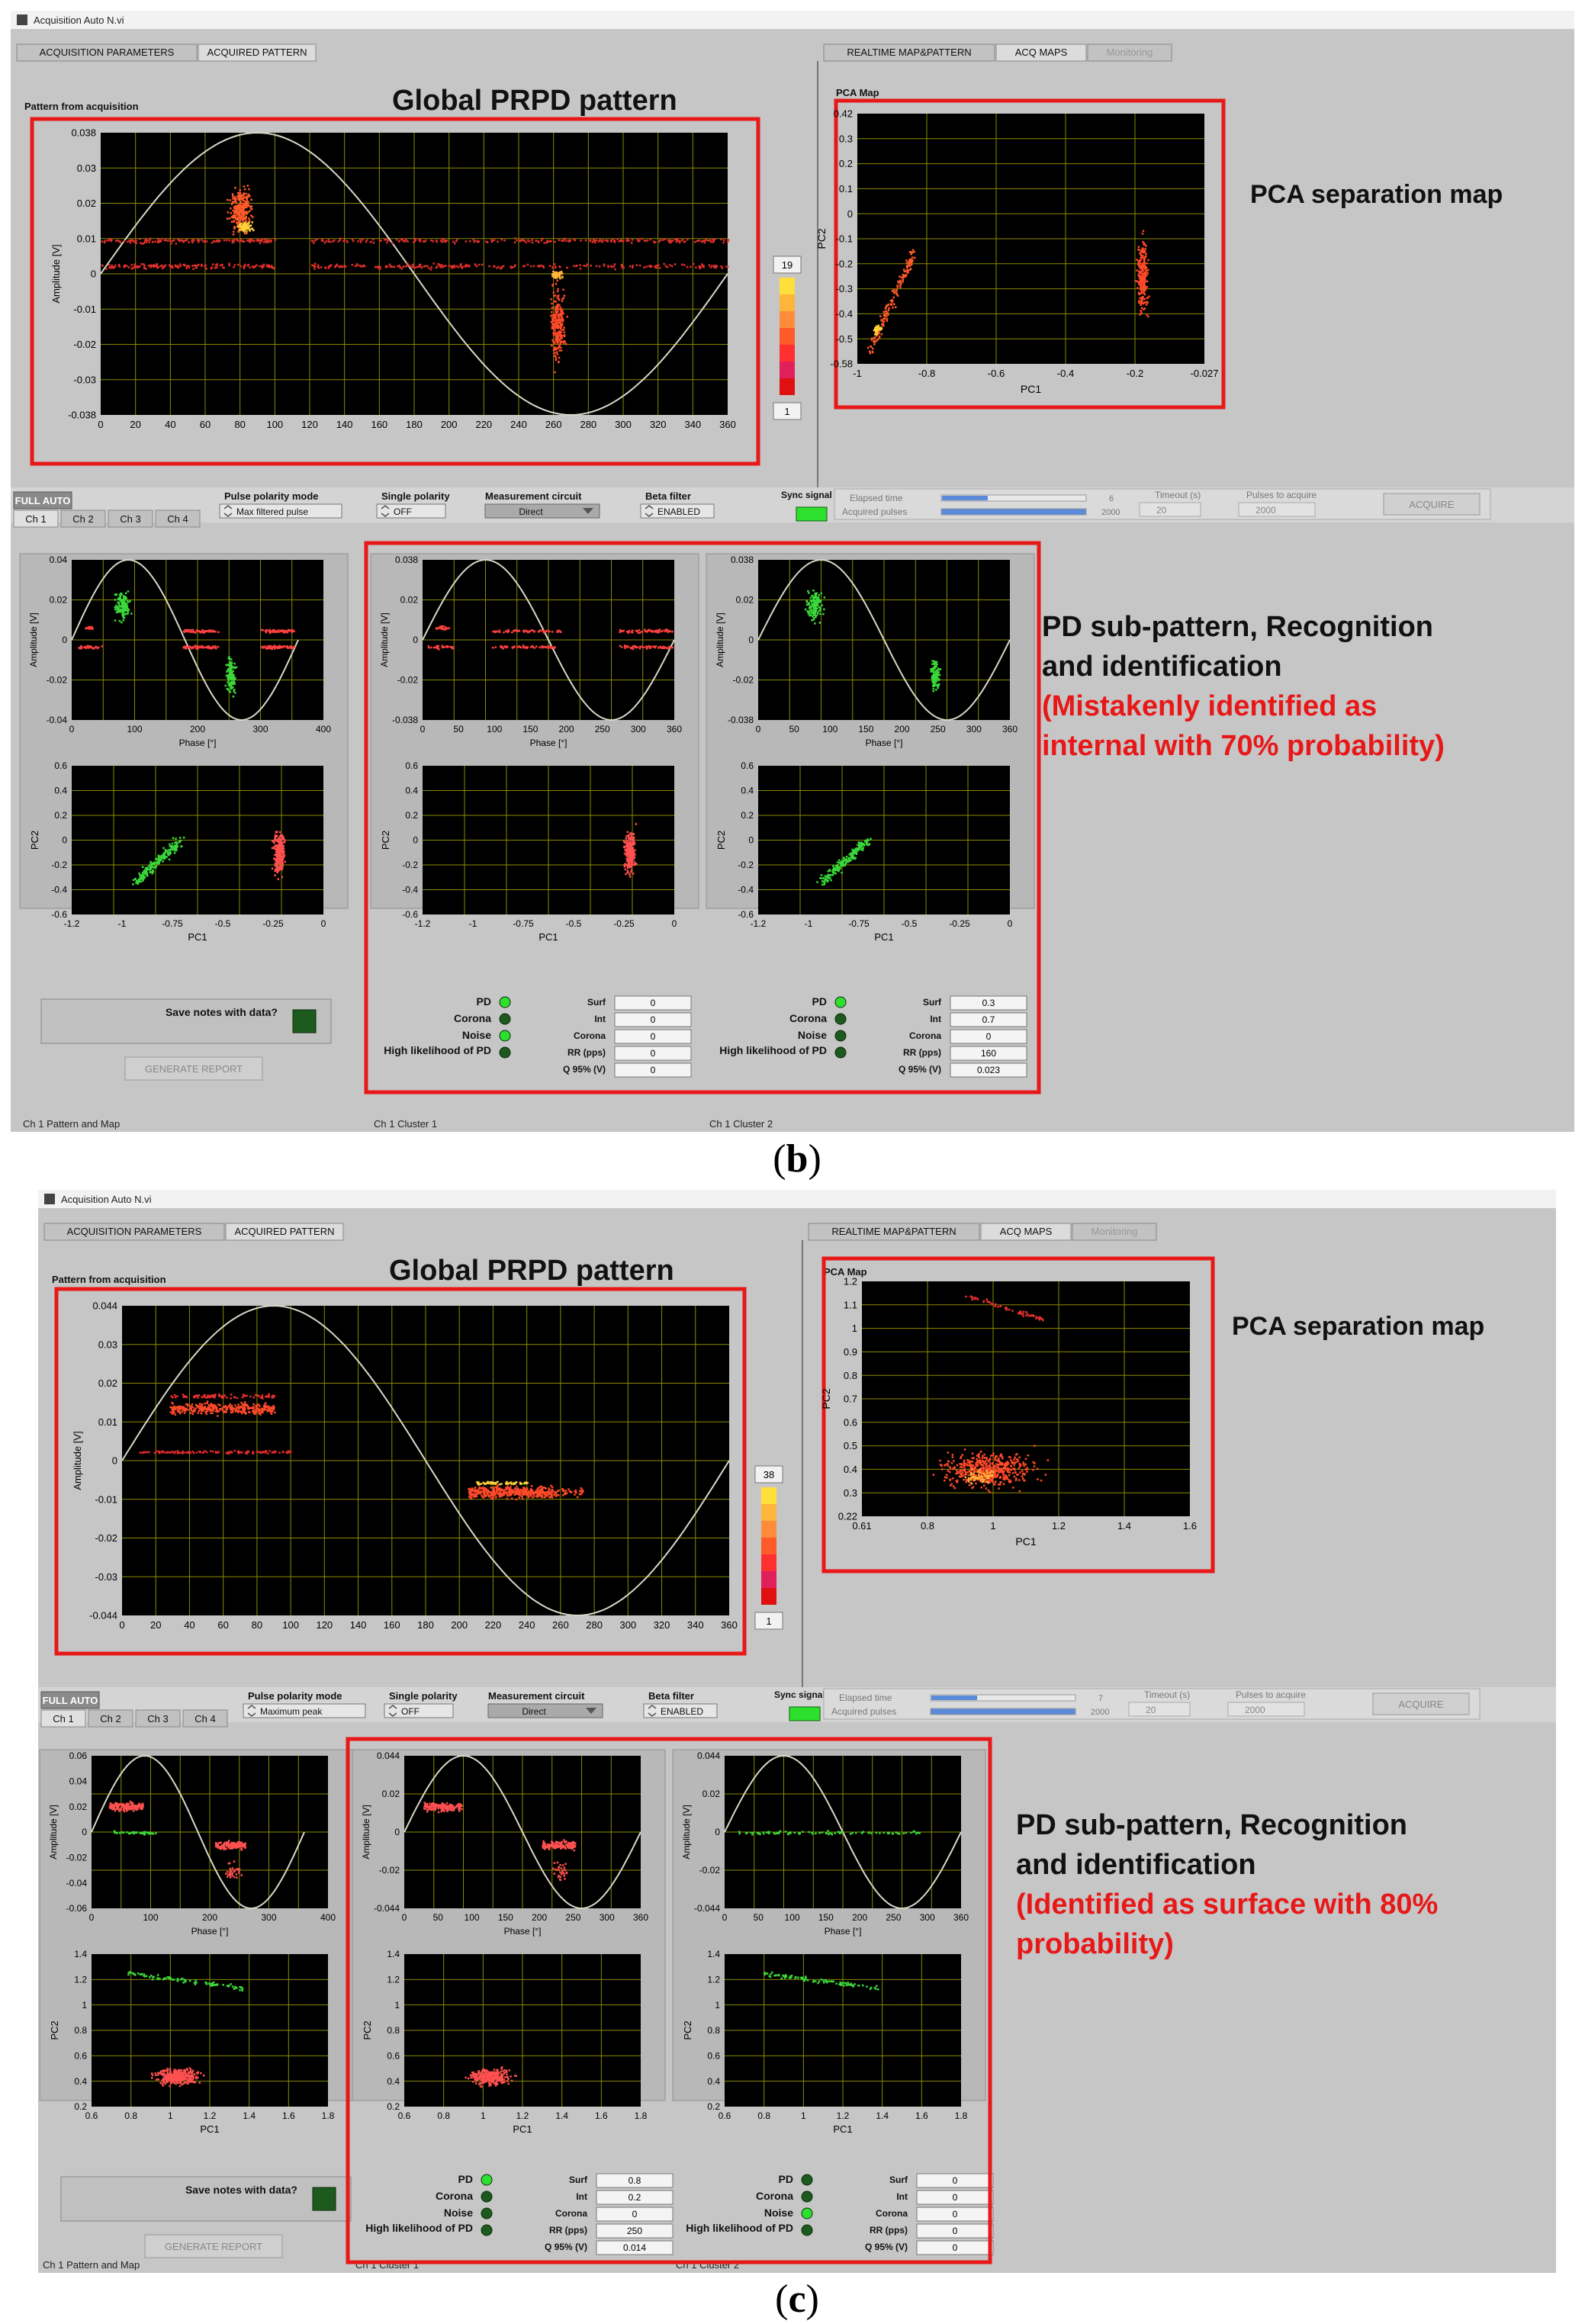 This screenshot has height=2324, width=1585. Describe the element at coordinates (1277, 509) in the screenshot. I see `pulses-to-acquire-input` at that location.